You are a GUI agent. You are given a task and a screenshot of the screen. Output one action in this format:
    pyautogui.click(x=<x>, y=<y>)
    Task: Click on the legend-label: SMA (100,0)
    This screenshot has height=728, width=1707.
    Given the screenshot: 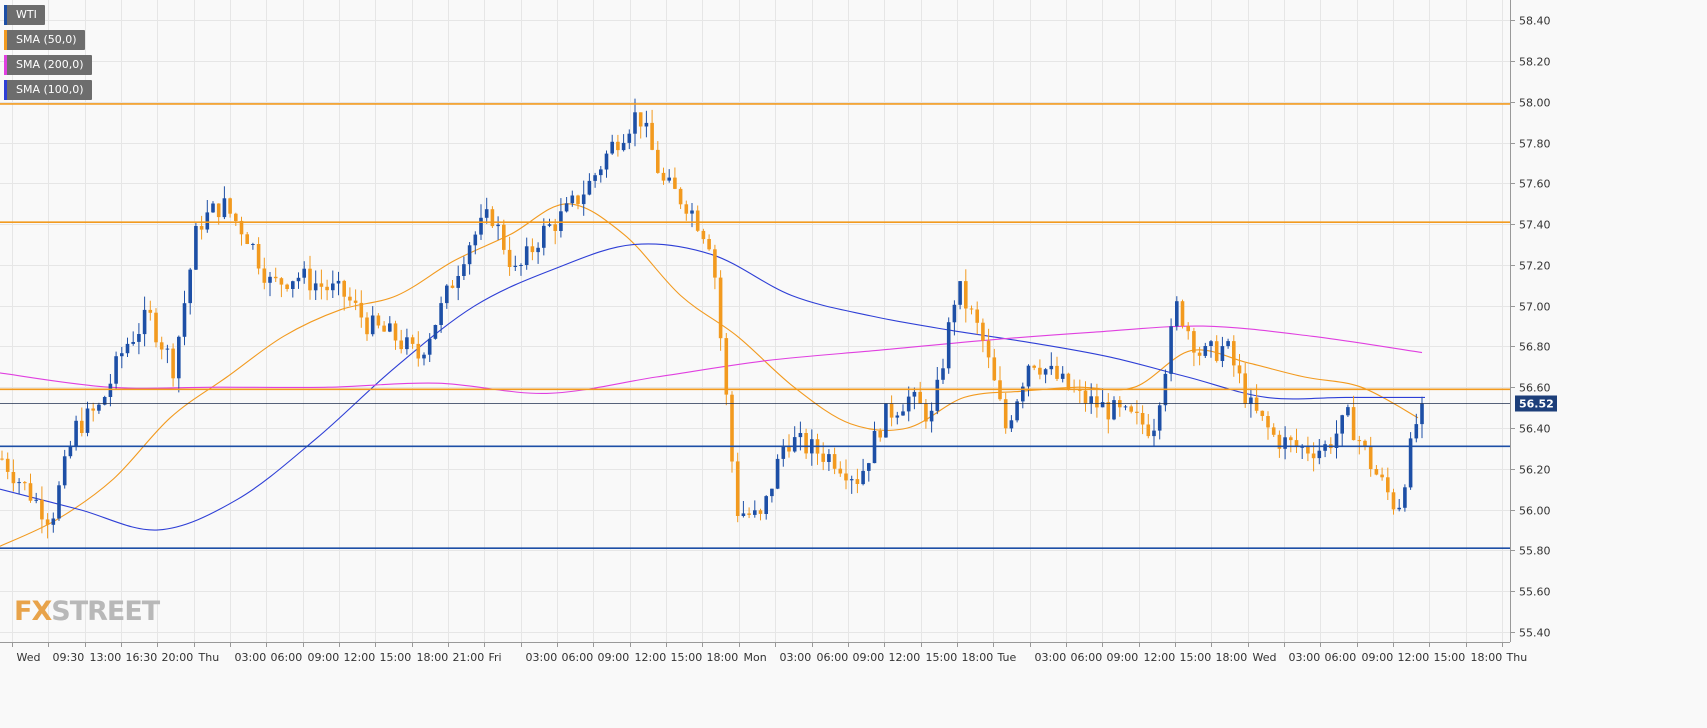 What is the action you would take?
    pyautogui.click(x=50, y=89)
    